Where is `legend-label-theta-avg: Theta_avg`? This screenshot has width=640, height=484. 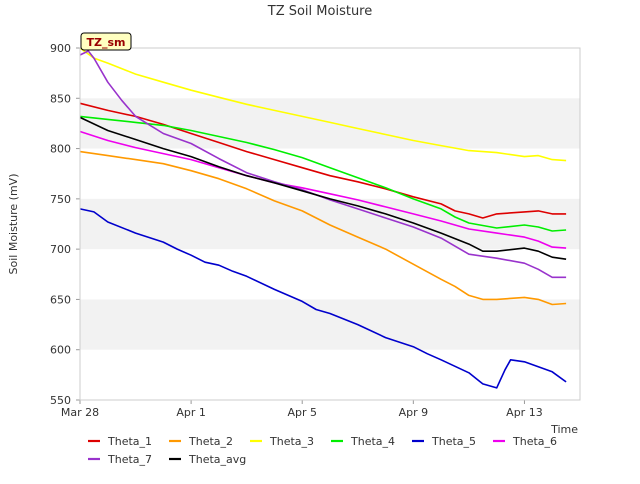
legend-label-theta-avg: Theta_avg is located at coordinates (217, 459).